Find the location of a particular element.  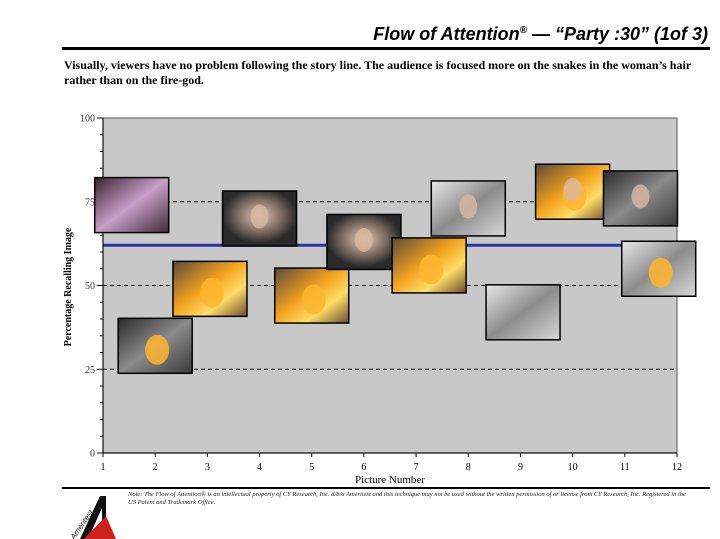

x-tick-label: 7 is located at coordinates (416, 467).